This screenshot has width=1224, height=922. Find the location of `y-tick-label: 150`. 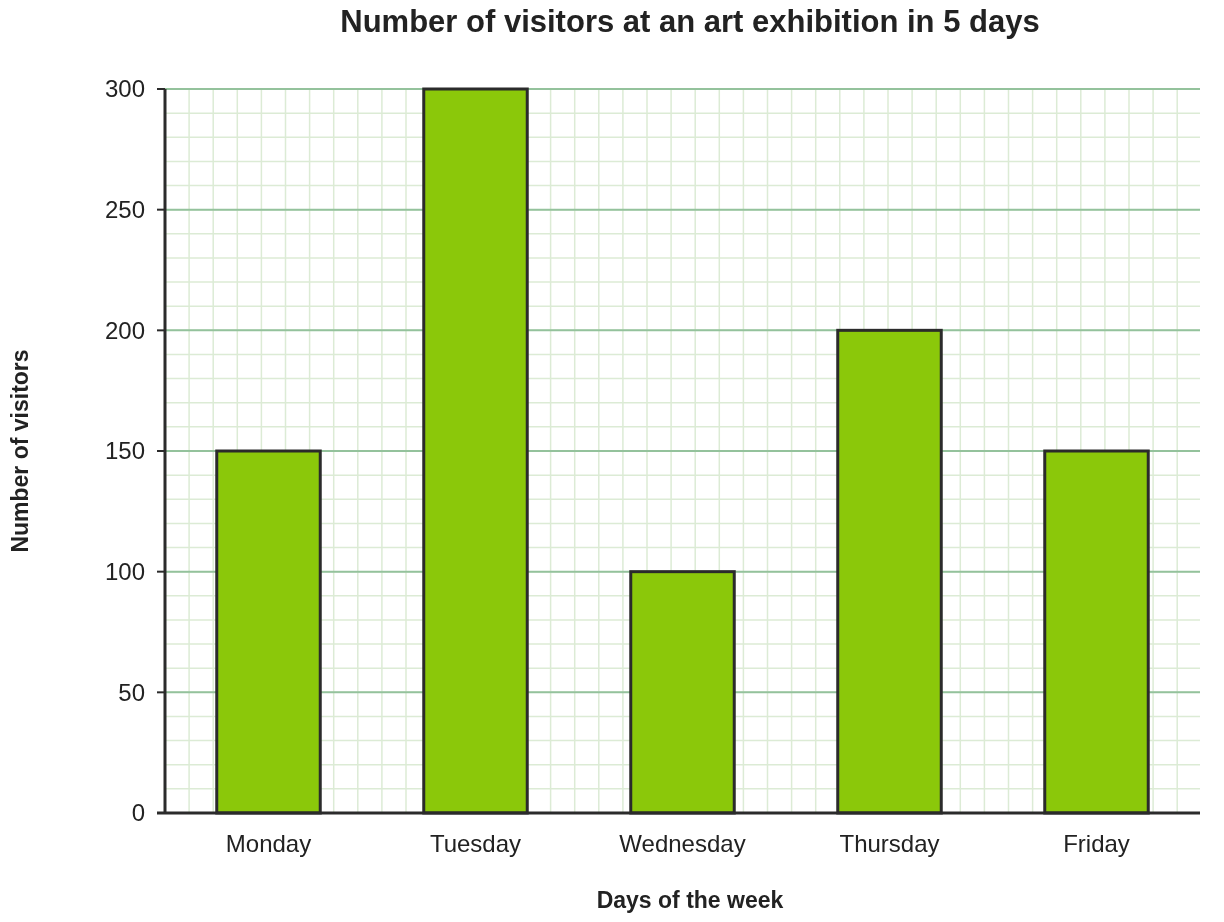

y-tick-label: 150 is located at coordinates (124, 451).